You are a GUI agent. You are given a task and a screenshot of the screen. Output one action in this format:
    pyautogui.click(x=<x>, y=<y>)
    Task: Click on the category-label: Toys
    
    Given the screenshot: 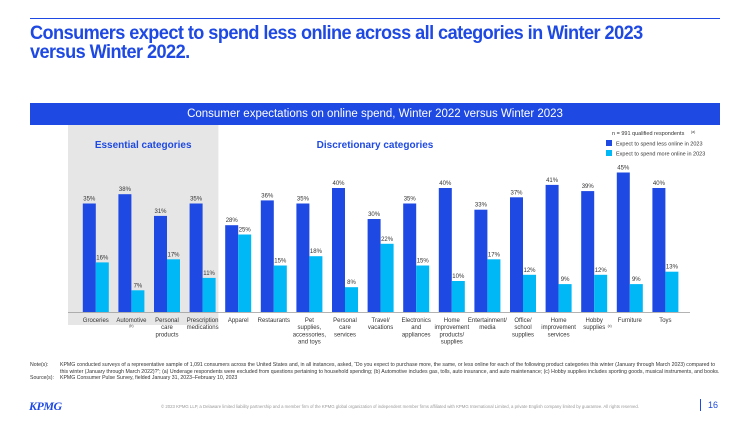 What is the action you would take?
    pyautogui.click(x=665, y=321)
    